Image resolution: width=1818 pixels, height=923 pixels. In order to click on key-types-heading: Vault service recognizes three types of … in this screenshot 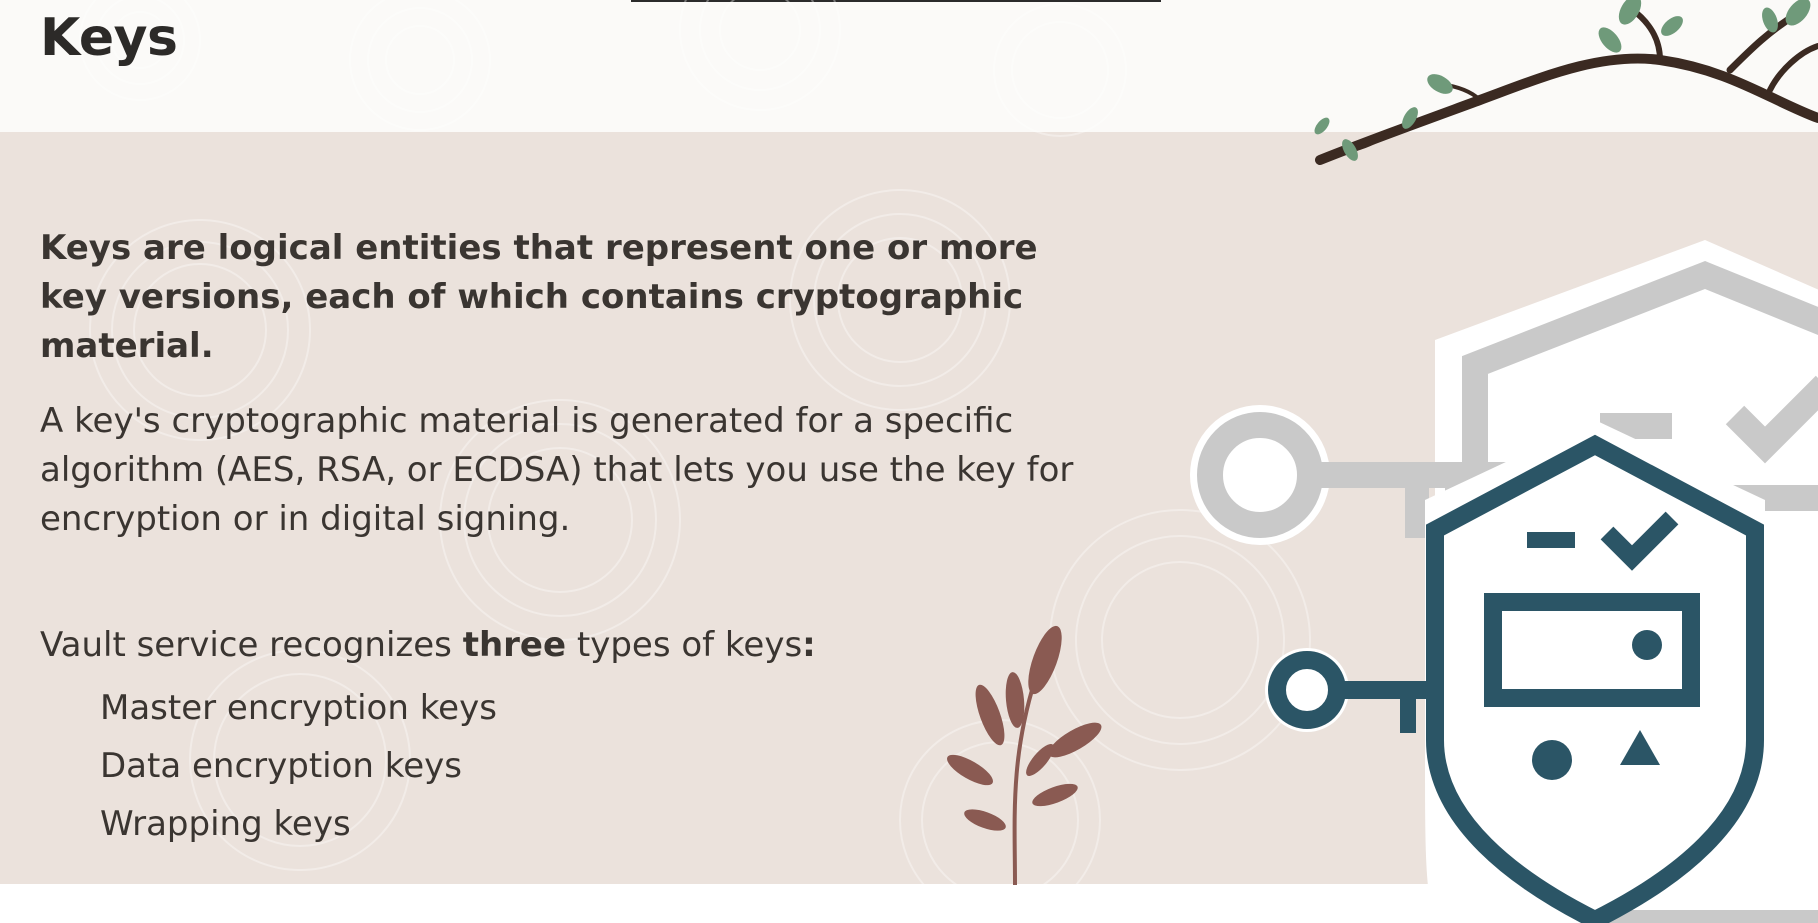, I will do `click(490, 645)`.